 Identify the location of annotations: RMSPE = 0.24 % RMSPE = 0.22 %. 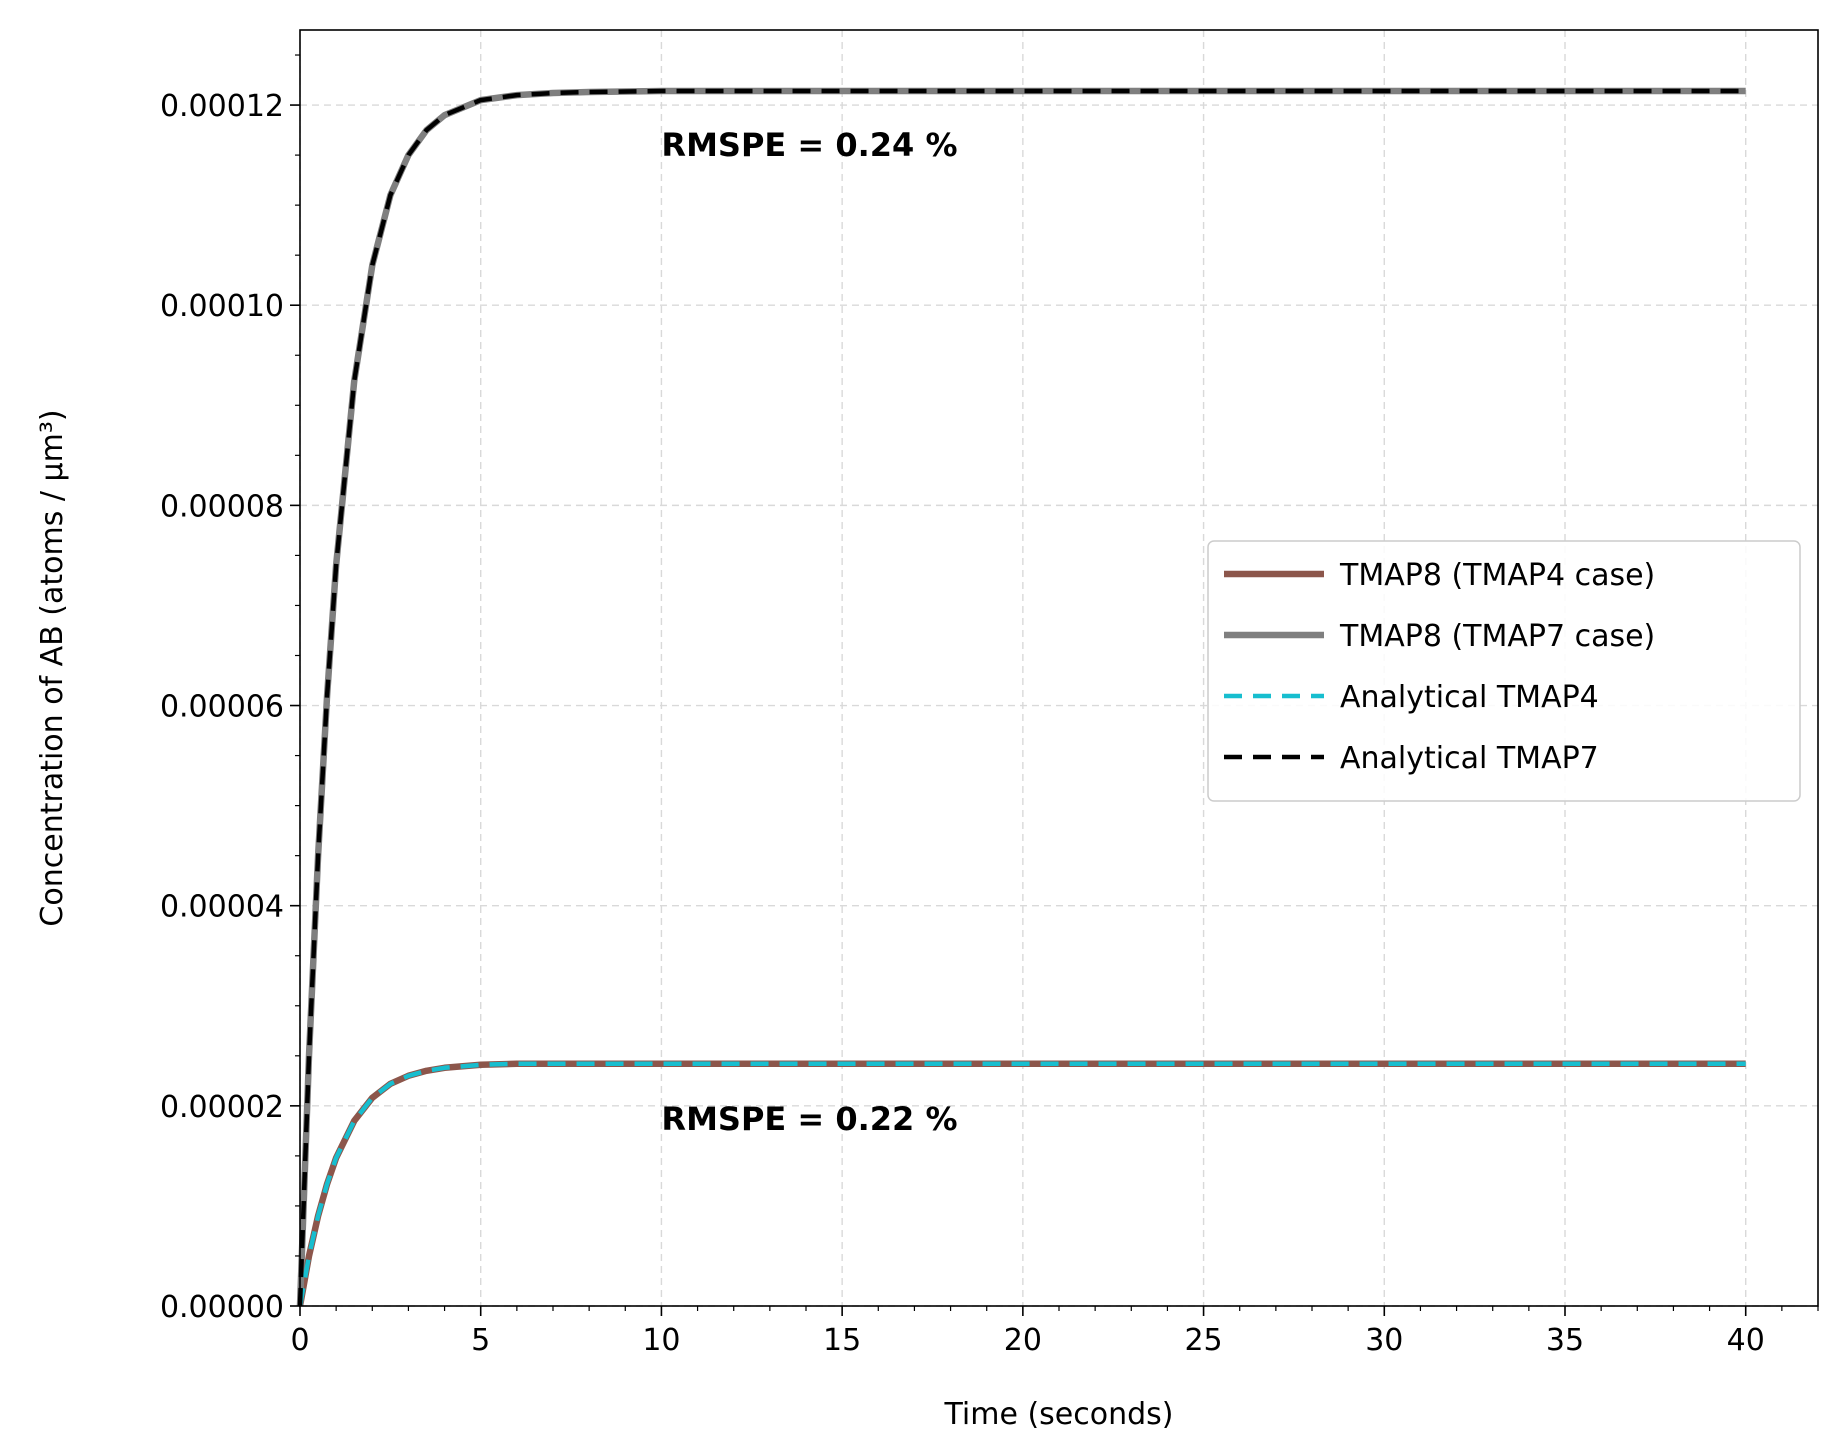
(809, 632).